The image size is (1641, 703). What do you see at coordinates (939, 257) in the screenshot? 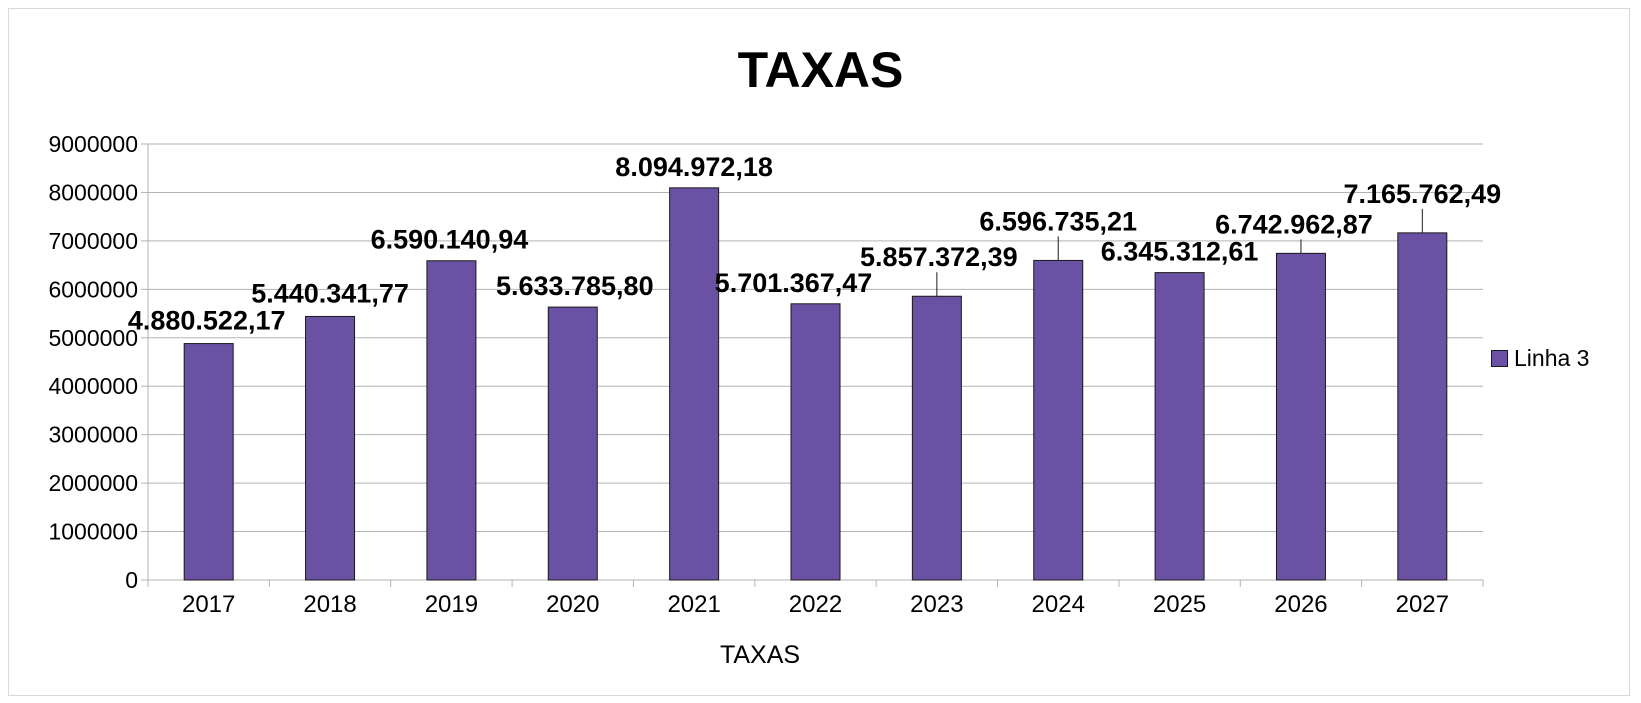
I see `data-label: 5.857.372,39` at bounding box center [939, 257].